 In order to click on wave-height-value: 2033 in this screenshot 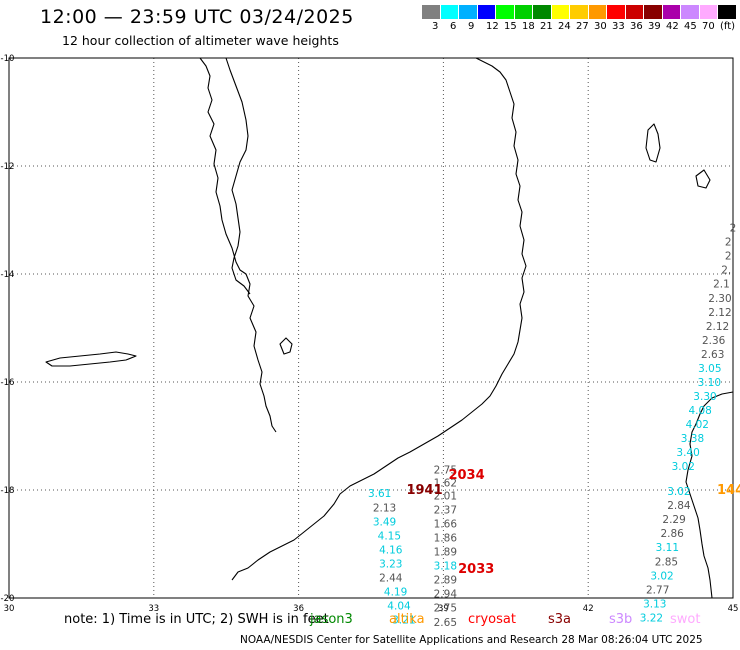, I will do `click(476, 569)`.